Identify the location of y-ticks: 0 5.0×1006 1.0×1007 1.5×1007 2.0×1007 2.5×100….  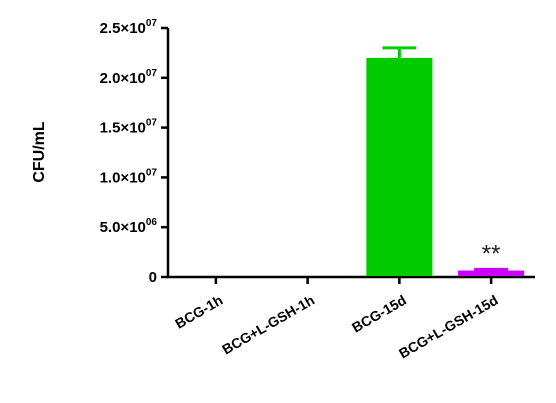
(134, 152).